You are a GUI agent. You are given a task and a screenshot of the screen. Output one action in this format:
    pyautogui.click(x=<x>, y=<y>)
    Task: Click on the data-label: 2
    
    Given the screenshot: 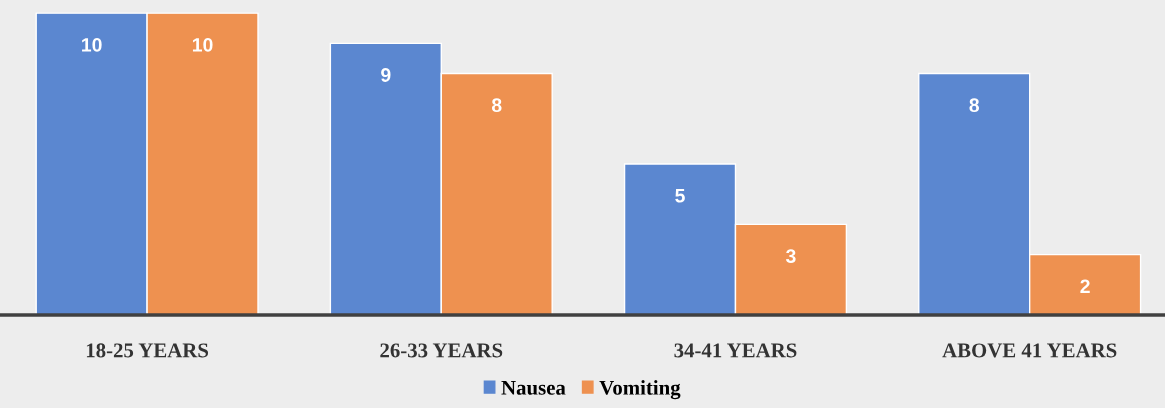 What is the action you would take?
    pyautogui.click(x=1085, y=286)
    